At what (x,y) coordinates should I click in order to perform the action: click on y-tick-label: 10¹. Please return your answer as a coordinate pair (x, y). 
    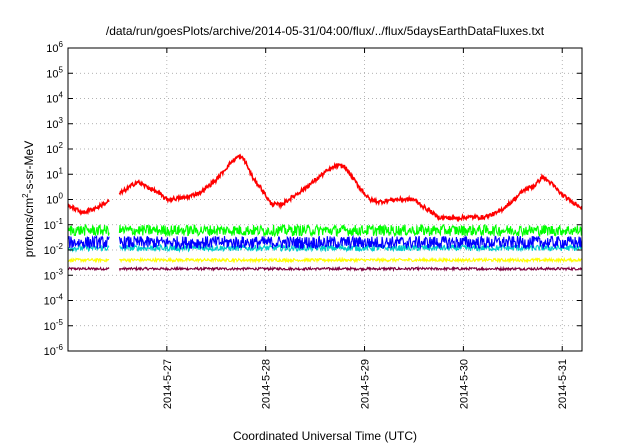
    Looking at the image, I should click on (54, 173).